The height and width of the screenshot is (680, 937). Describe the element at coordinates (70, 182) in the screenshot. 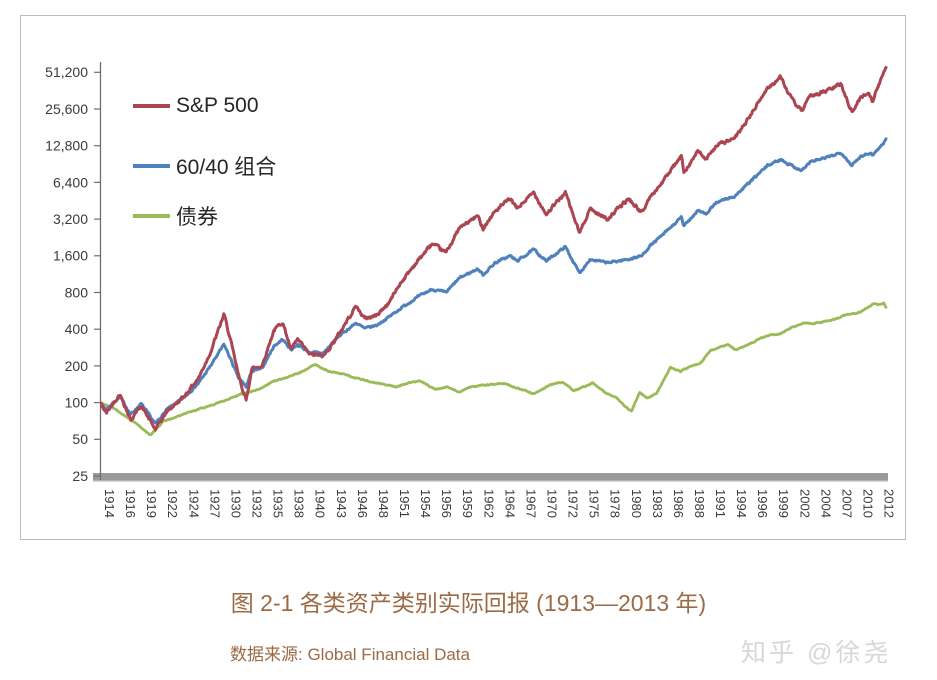

I see `y-axis-tick-label: 6,400` at that location.